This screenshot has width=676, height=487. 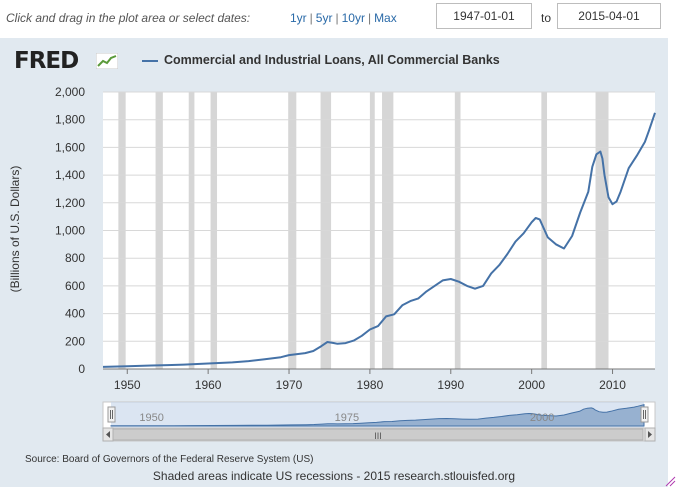 What do you see at coordinates (81, 369) in the screenshot?
I see `y-tick-label: 0` at bounding box center [81, 369].